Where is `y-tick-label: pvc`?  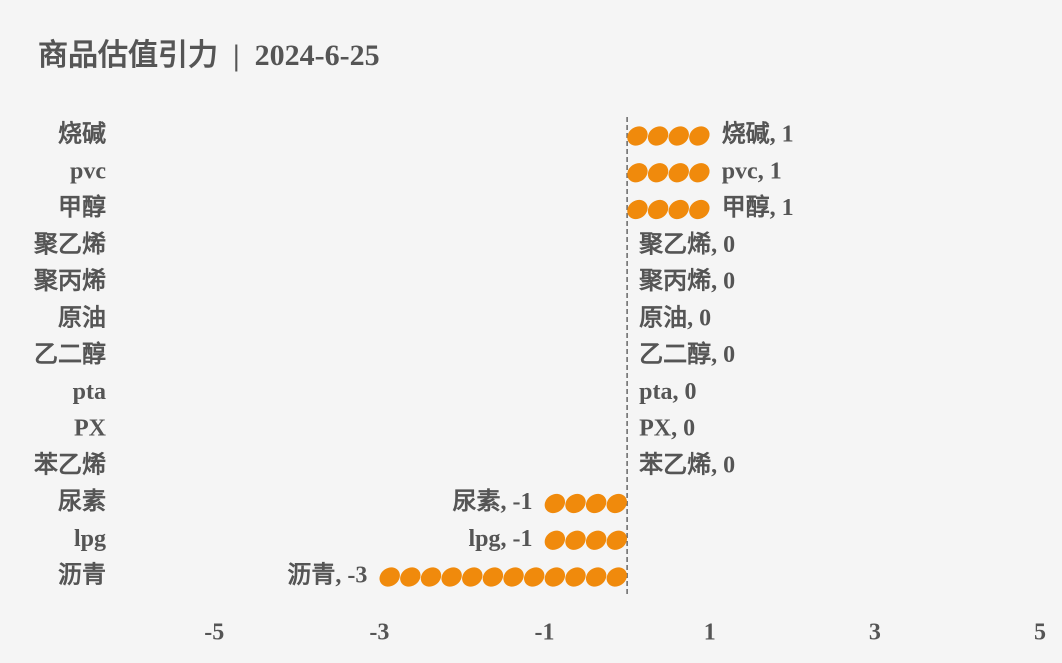
y-tick-label: pvc is located at coordinates (88, 171).